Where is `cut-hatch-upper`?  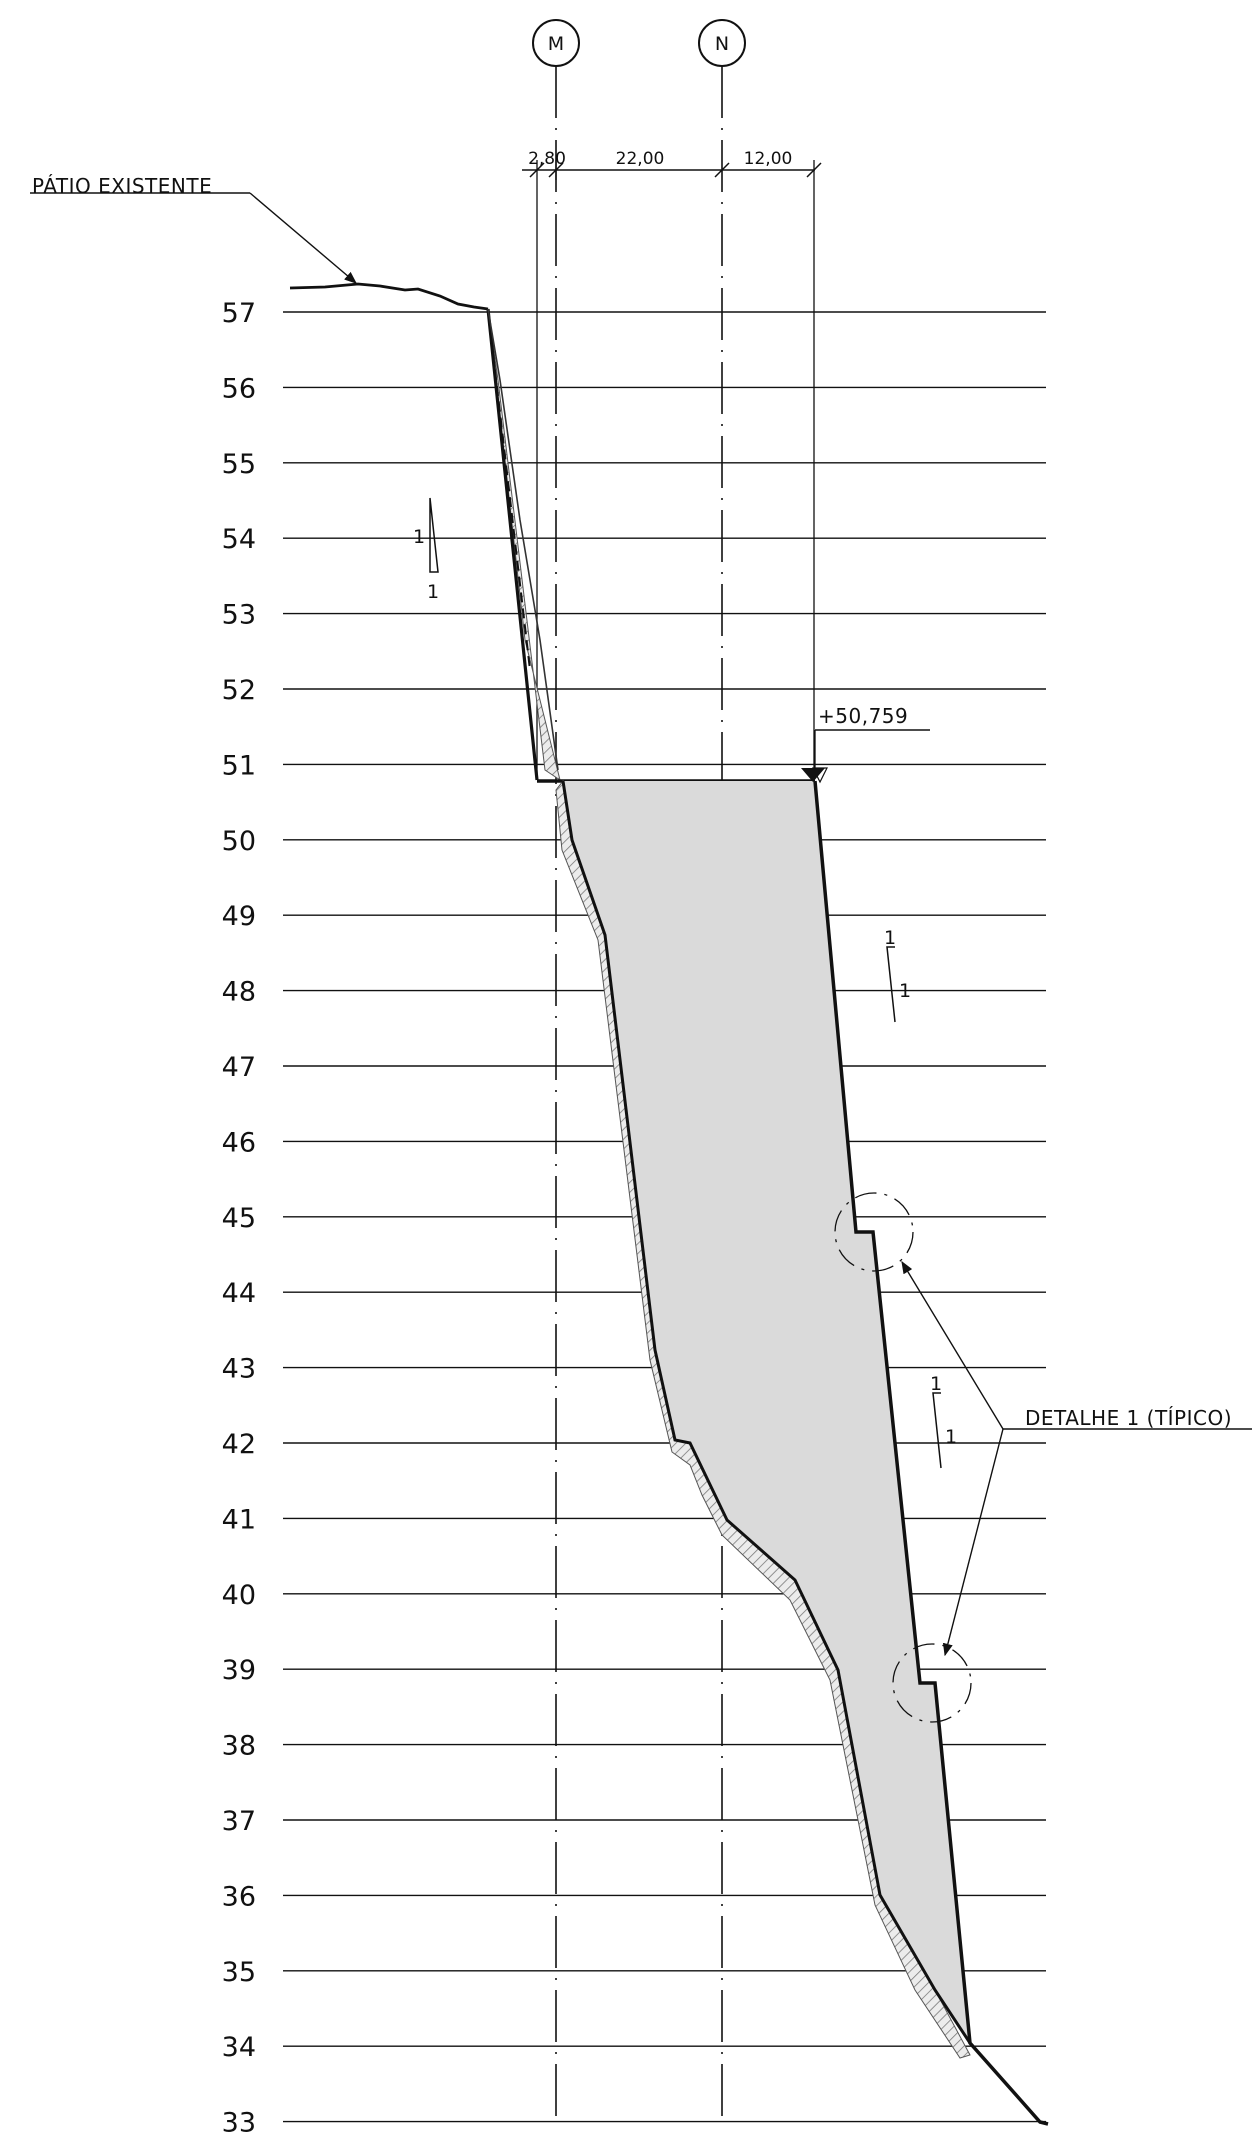
cut-hatch-upper is located at coordinates (524, 545).